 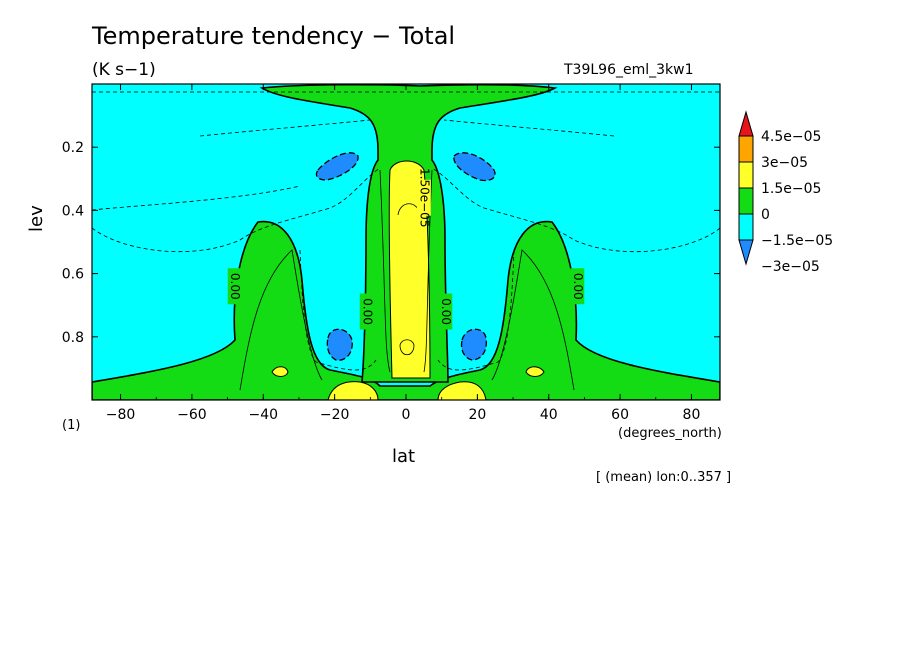 I want to click on x-axis-label: lat, so click(x=404, y=456).